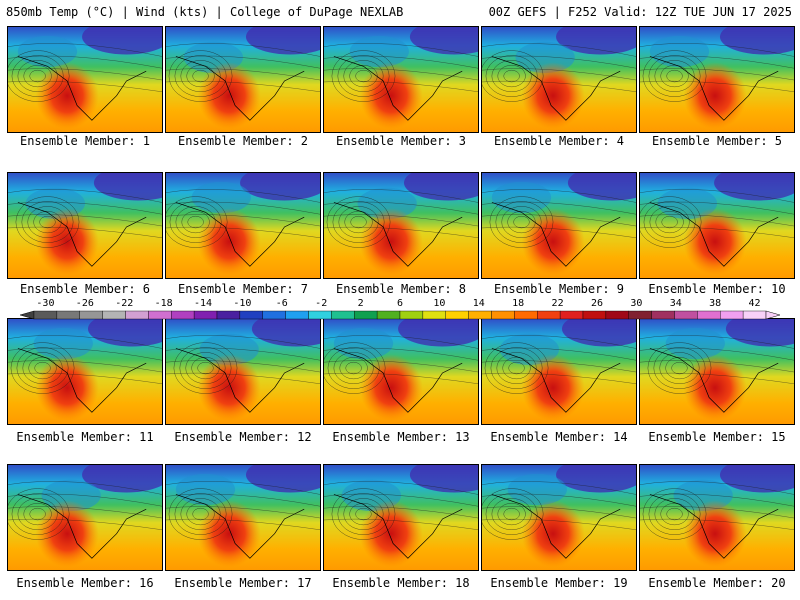 Image resolution: width=800 pixels, height=600 pixels. What do you see at coordinates (717, 583) in the screenshot?
I see `ensemble-member-caption: Ensemble Member: 20` at bounding box center [717, 583].